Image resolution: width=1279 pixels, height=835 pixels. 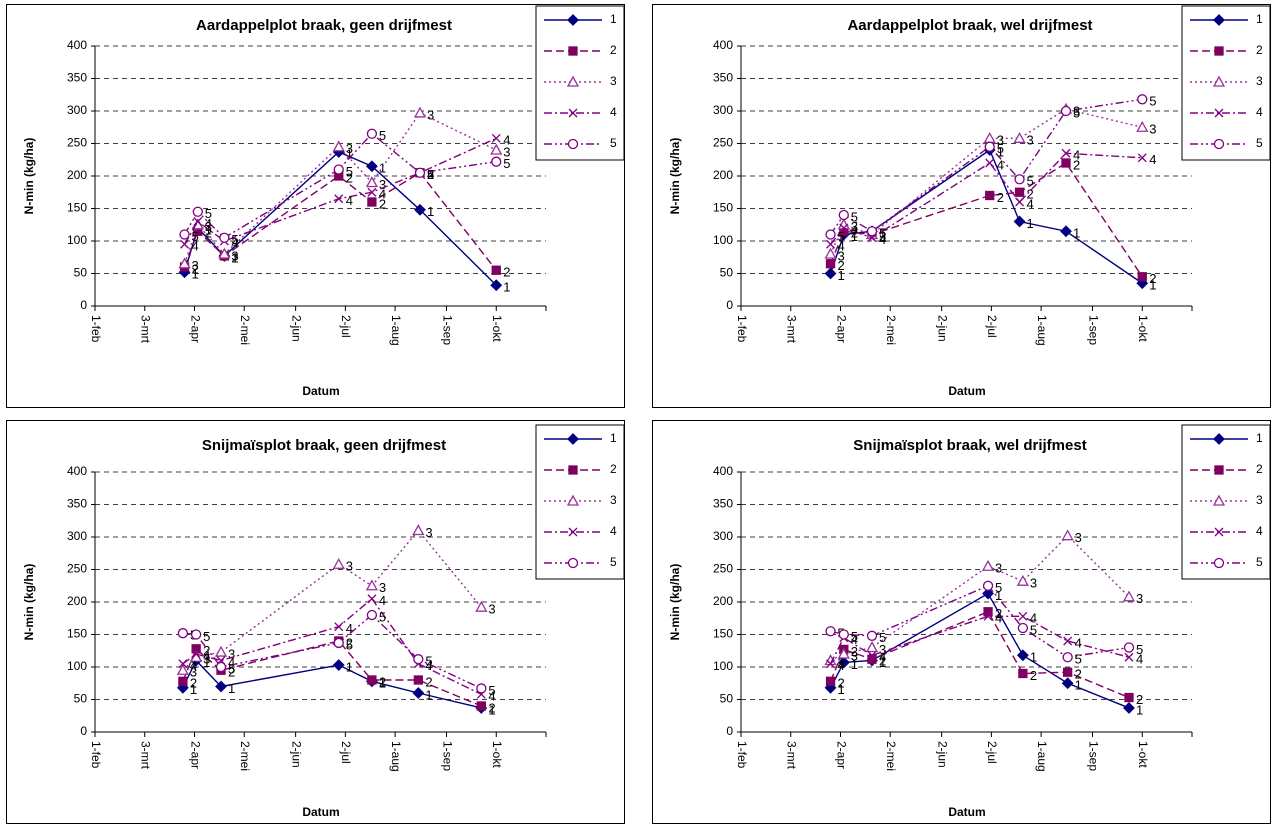 What do you see at coordinates (1226, 83) in the screenshot?
I see `legend-box` at bounding box center [1226, 83].